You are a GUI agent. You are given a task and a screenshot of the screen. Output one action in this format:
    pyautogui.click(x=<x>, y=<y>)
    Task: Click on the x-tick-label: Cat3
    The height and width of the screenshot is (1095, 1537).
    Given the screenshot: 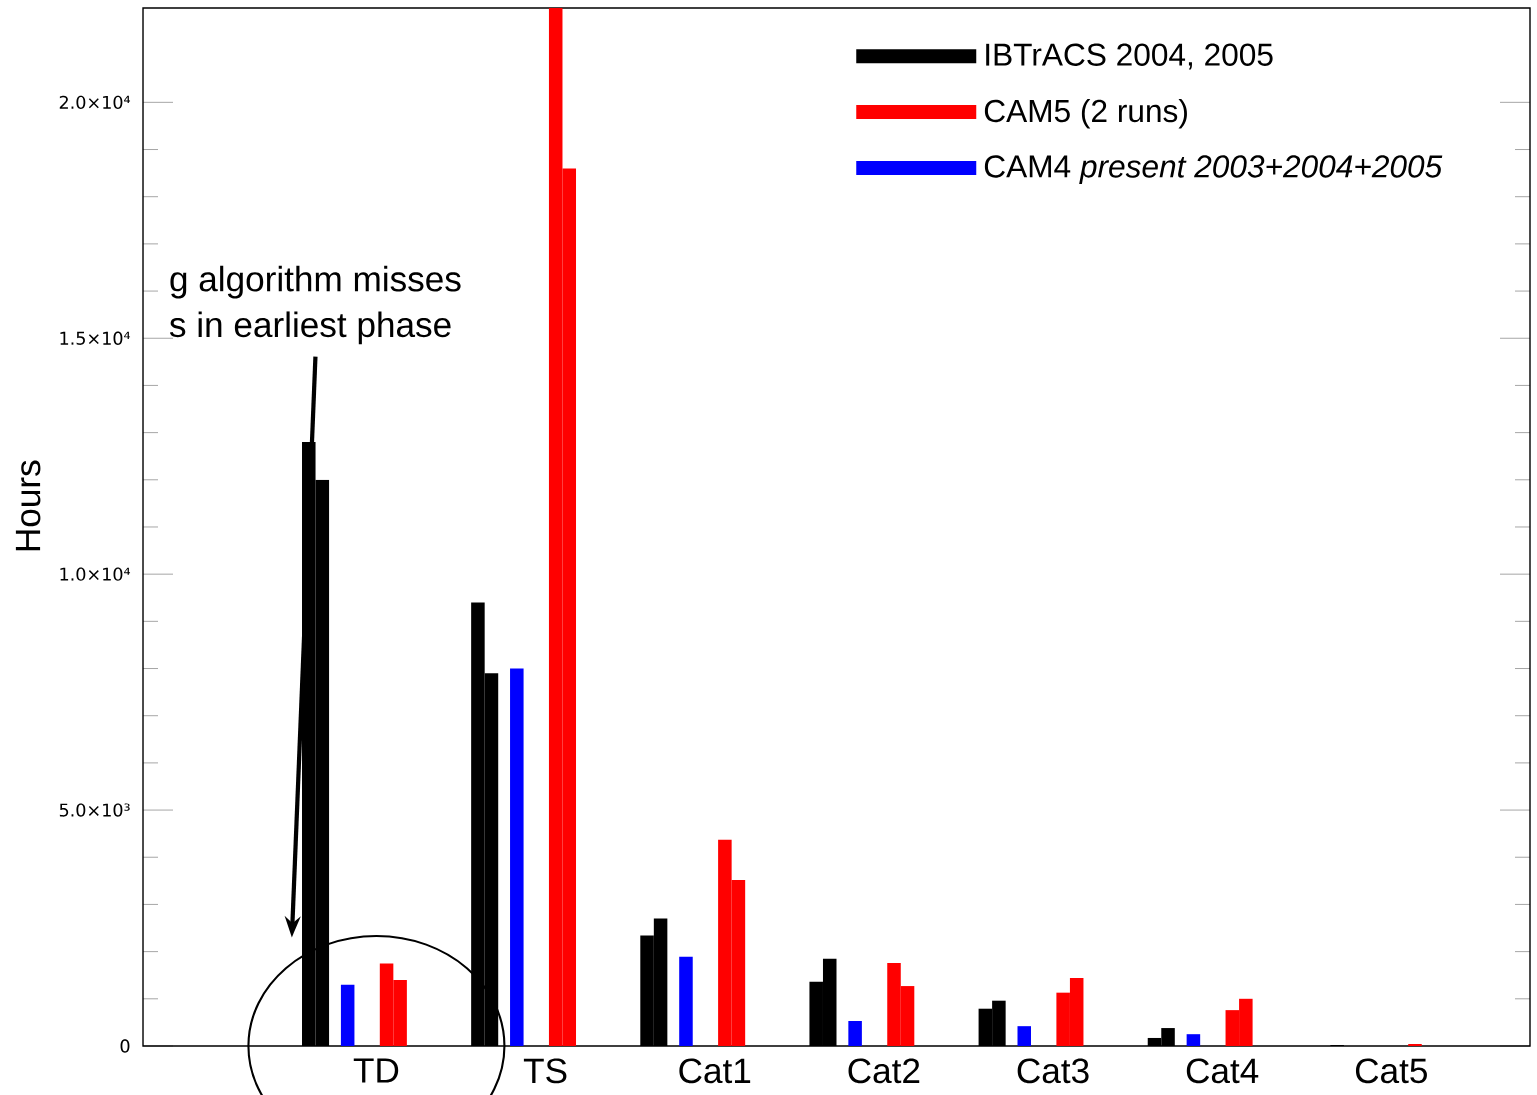 What is the action you would take?
    pyautogui.click(x=1053, y=1071)
    